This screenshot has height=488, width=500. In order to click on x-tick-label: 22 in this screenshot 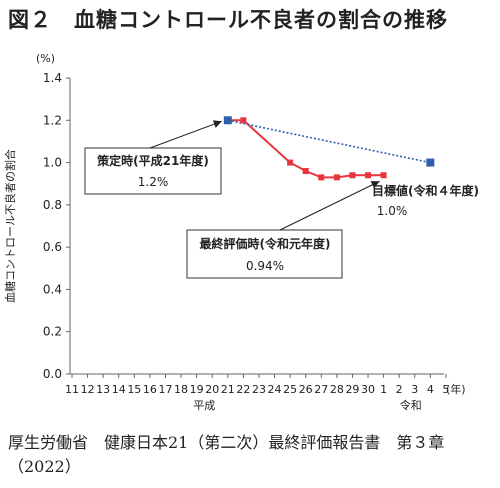, I will do `click(243, 389)`.